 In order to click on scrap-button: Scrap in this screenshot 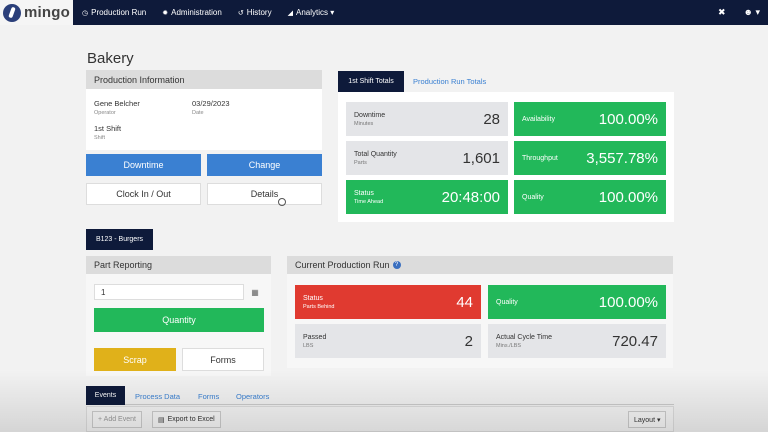, I will do `click(135, 359)`.